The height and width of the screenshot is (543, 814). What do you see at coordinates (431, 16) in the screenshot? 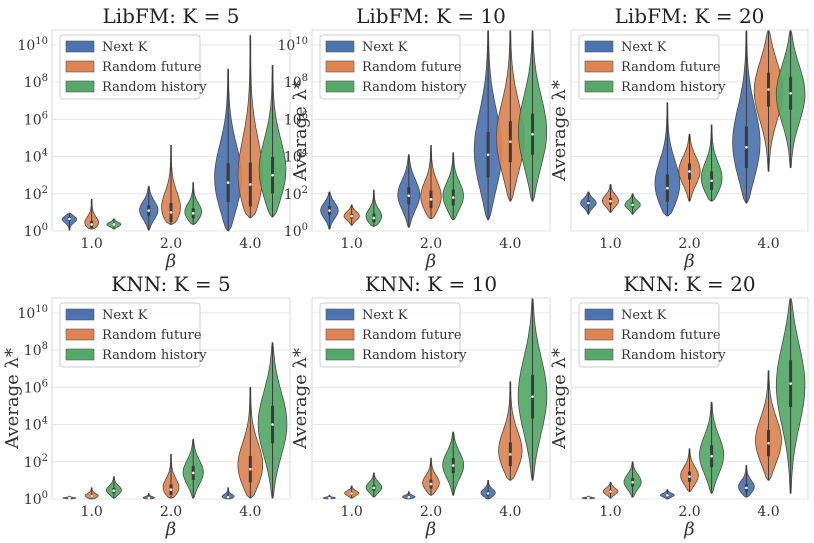
I see `panel-title: LibFM: K = 10` at bounding box center [431, 16].